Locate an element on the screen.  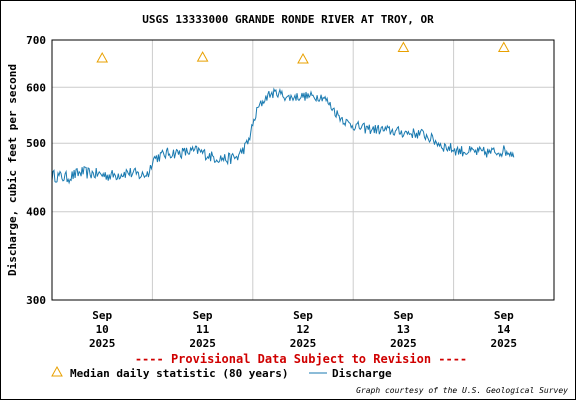
y-tick-label: 600 is located at coordinates (36, 87).